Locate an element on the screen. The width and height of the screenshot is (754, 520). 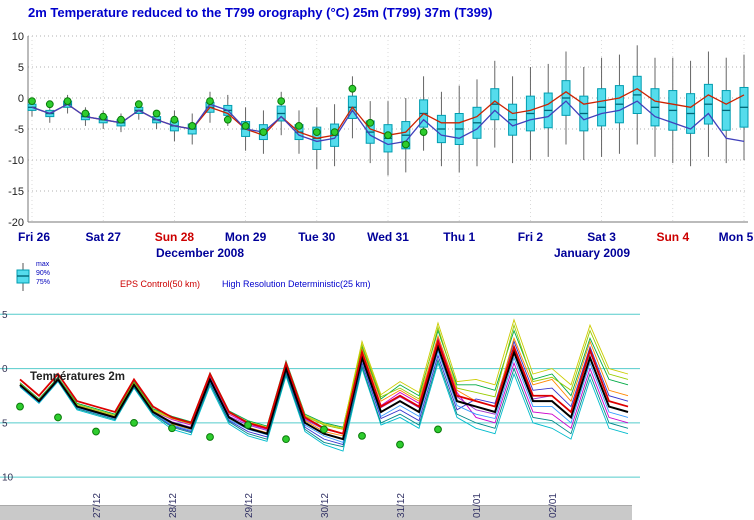
svg-text: -5 is located at coordinates (19, 130).